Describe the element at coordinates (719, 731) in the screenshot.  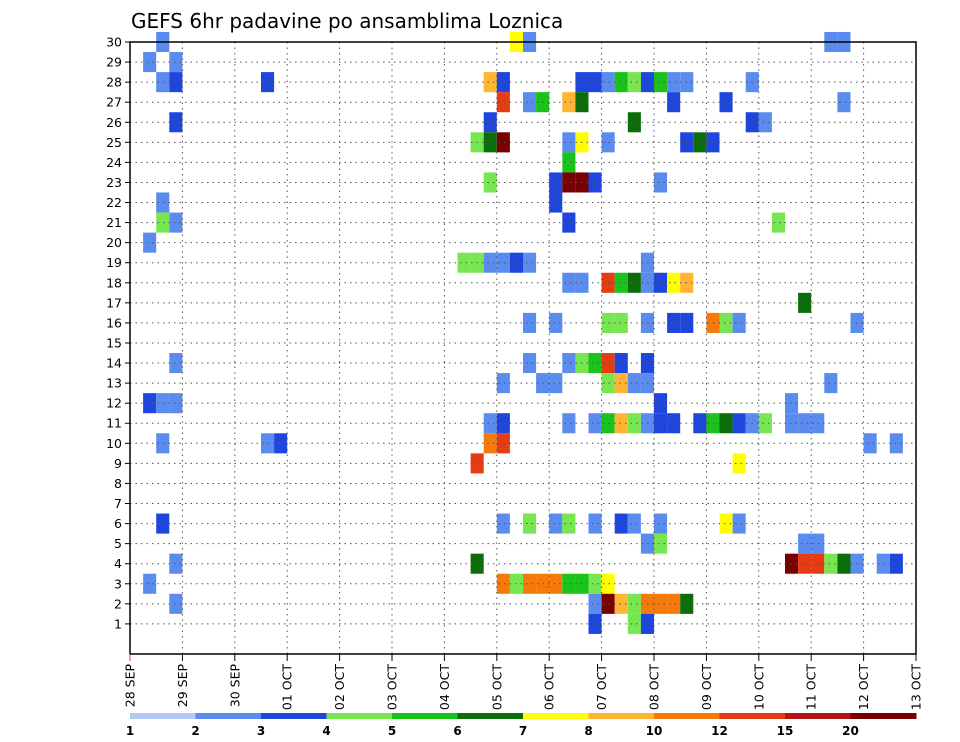
I see `colorbar-label: 12` at that location.